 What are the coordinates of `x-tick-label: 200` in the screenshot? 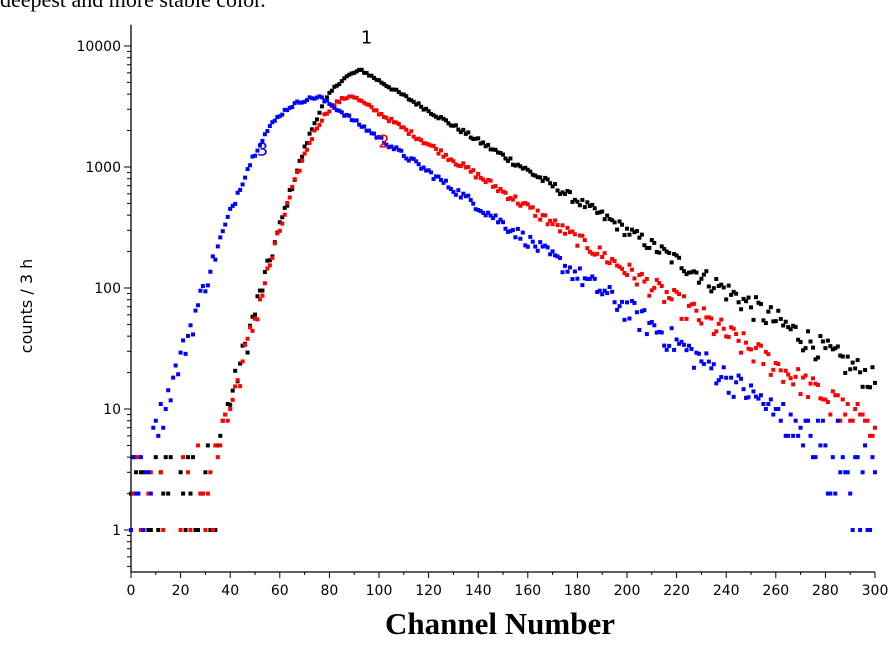 It's located at (627, 591).